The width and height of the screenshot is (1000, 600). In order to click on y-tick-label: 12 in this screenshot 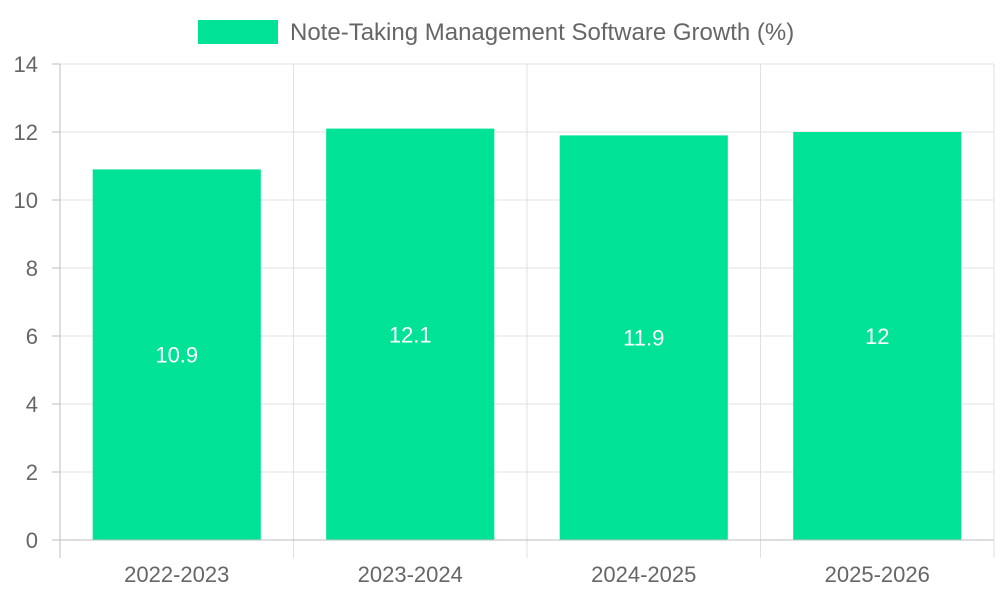, I will do `click(26, 132)`.